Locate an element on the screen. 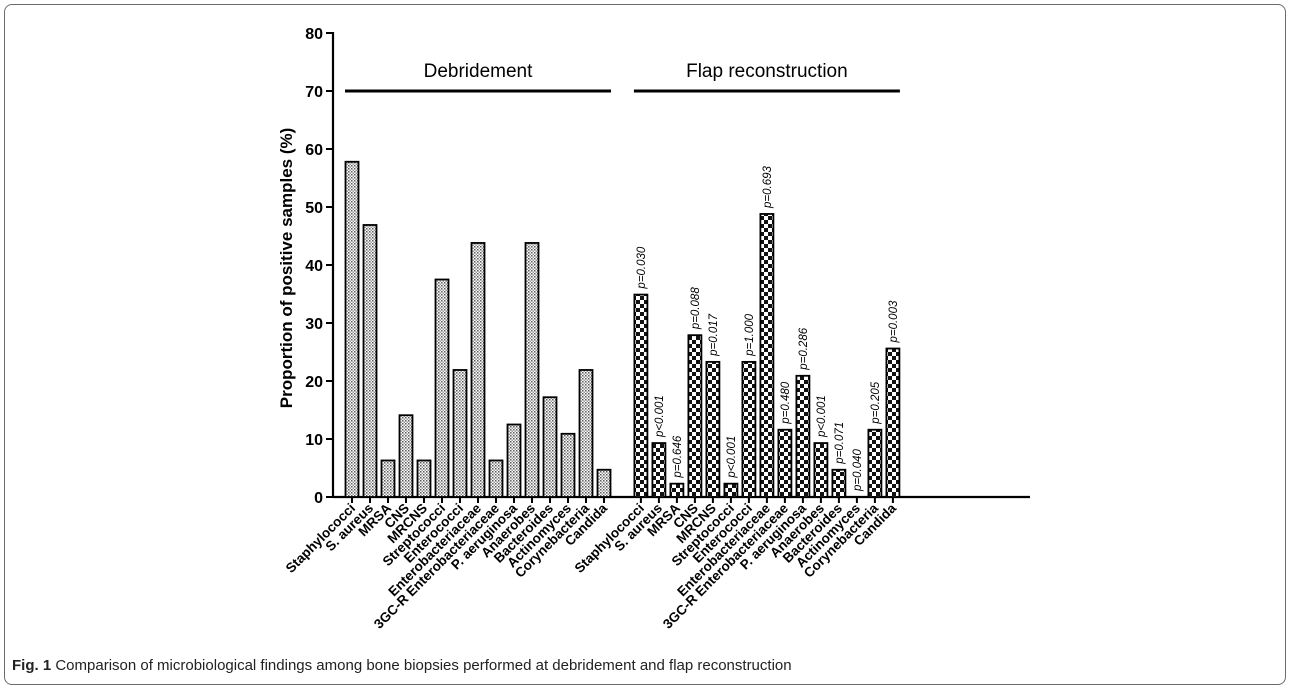  p-value-label: p=0.088 is located at coordinates (696, 308).